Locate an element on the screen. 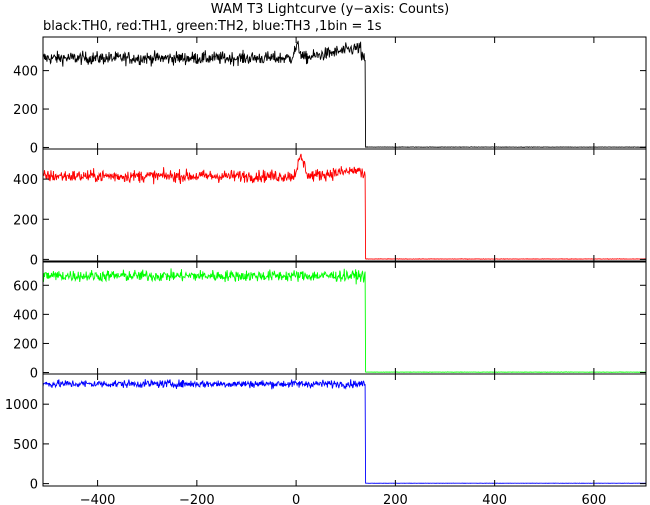  x-axis: −400 −200 0 200 400 600 is located at coordinates (343, 499).